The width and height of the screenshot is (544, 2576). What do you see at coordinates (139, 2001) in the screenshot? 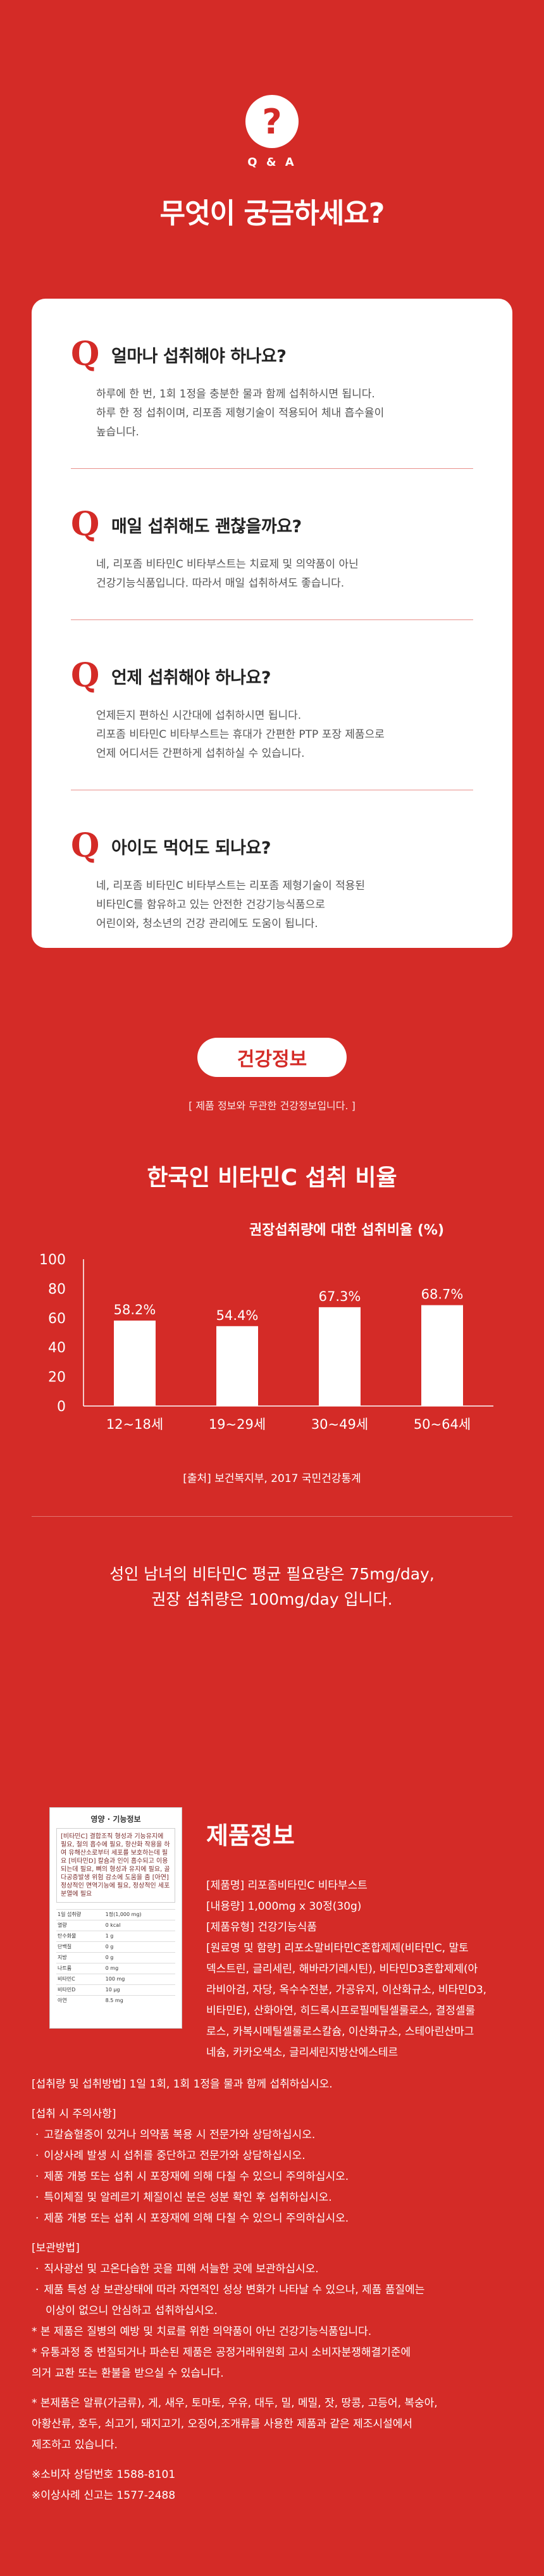
I see `table-cell: 8.5 mg` at bounding box center [139, 2001].